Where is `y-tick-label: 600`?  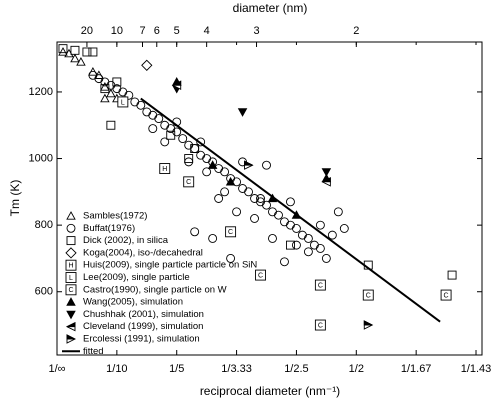
y-tick-label: 600 is located at coordinates (44, 292).